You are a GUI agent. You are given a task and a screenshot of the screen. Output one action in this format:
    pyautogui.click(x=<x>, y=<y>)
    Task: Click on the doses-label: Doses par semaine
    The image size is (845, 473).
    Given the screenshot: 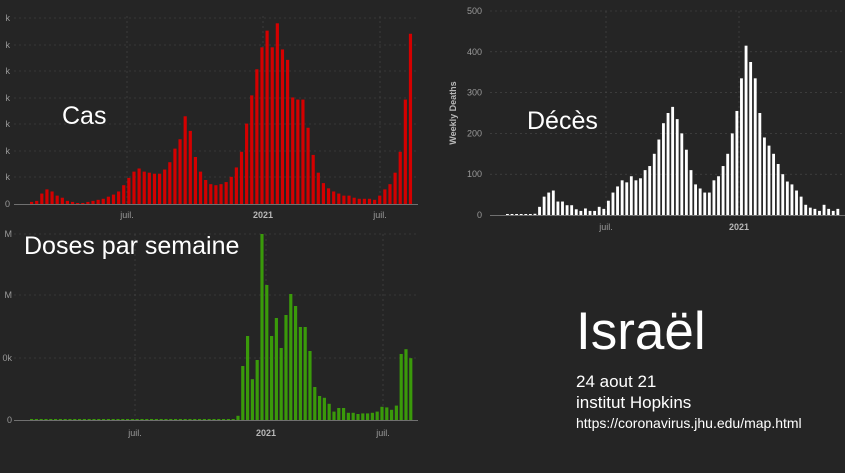 What is the action you would take?
    pyautogui.click(x=132, y=246)
    